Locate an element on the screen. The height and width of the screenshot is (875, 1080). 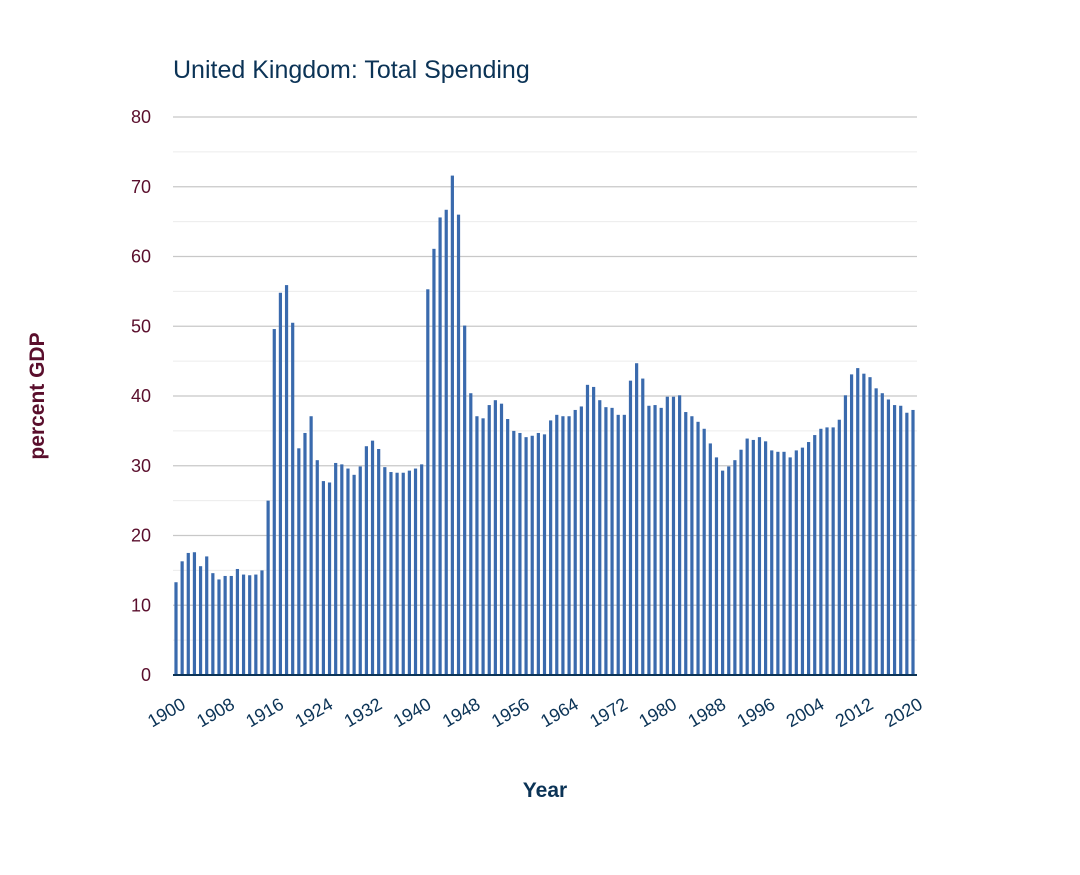
bar-2017 is located at coordinates (894, 540).